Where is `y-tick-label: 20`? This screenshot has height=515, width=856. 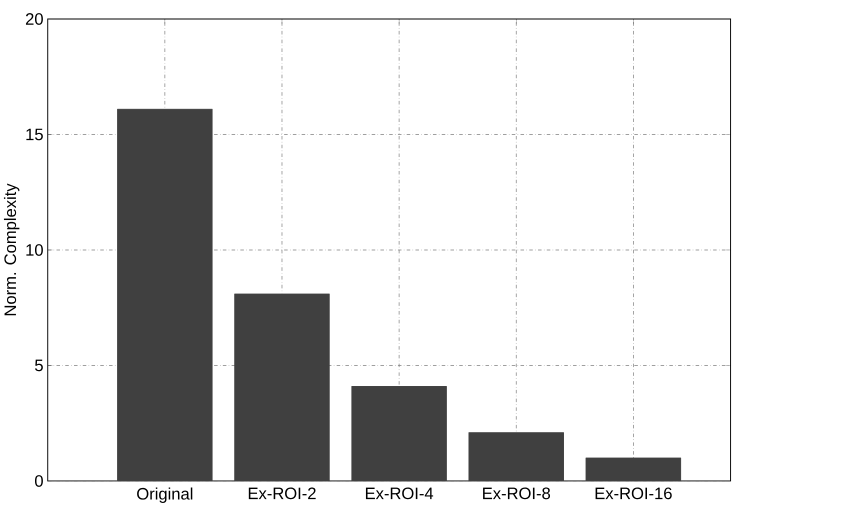 y-tick-label: 20 is located at coordinates (34, 18).